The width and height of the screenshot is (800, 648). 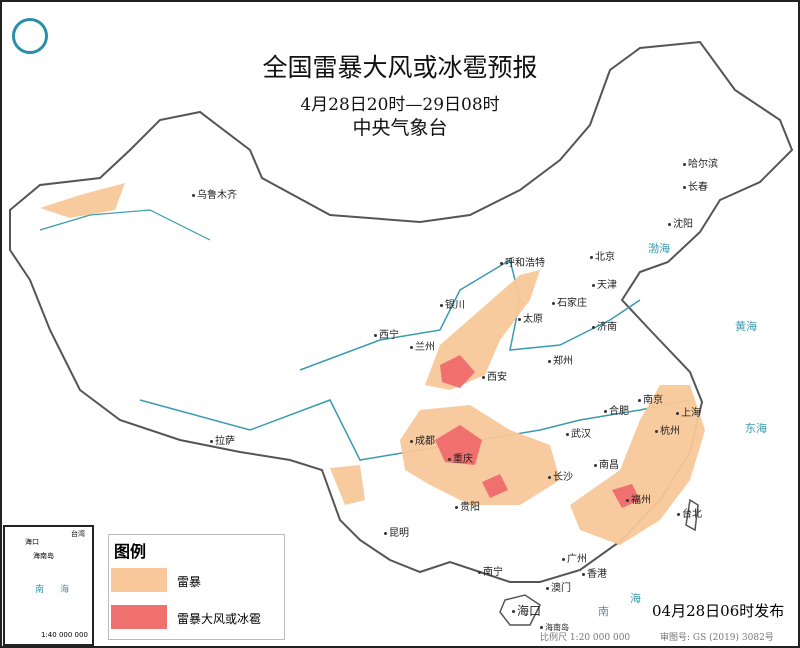 What do you see at coordinates (40, 590) in the screenshot?
I see `inset-label: 南` at bounding box center [40, 590].